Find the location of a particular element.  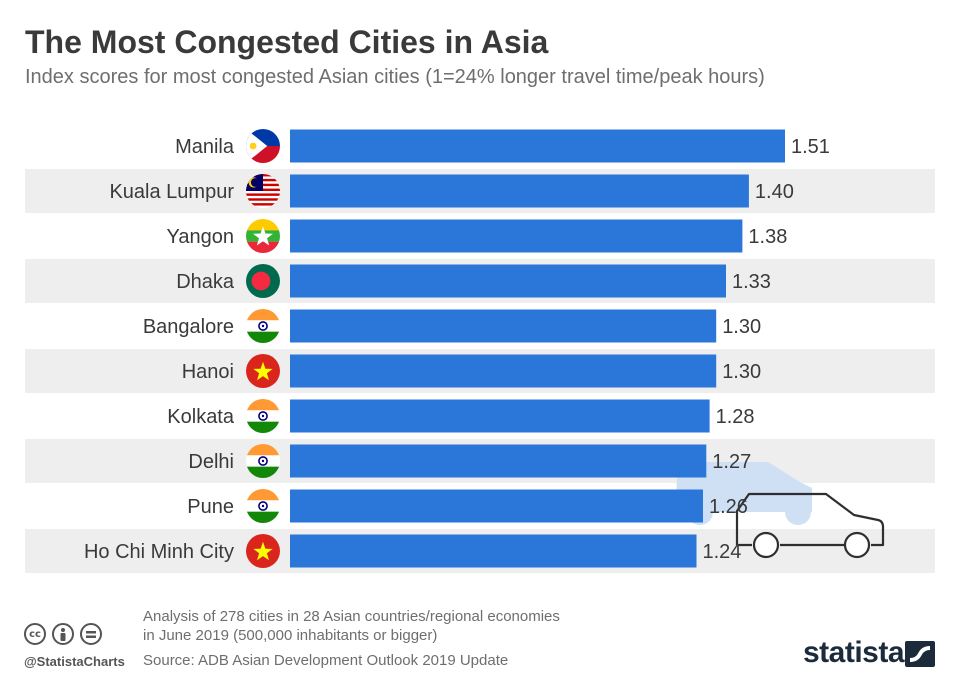

license-icons: cc is located at coordinates (63, 634).